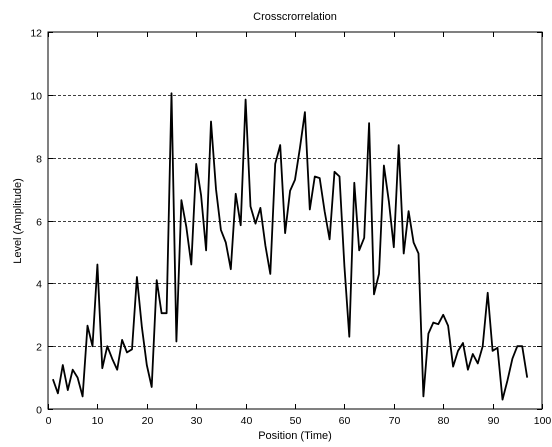  What do you see at coordinates (39, 411) in the screenshot?
I see `y-tick-label: 0` at bounding box center [39, 411].